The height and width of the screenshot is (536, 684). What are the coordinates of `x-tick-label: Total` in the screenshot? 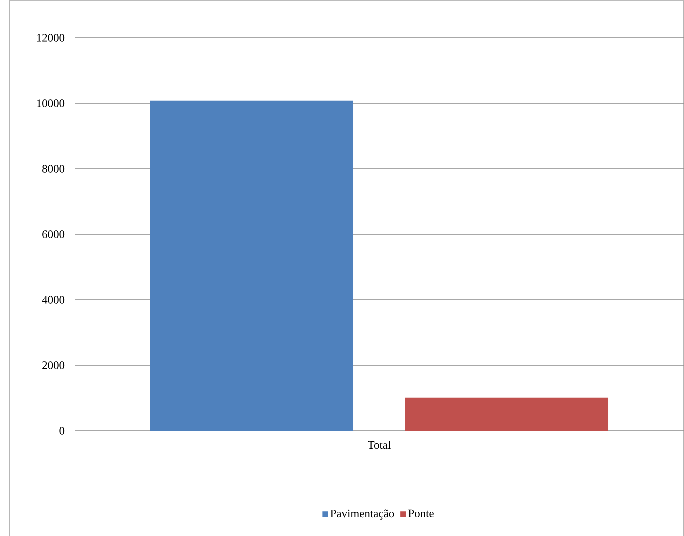 It's located at (379, 445).